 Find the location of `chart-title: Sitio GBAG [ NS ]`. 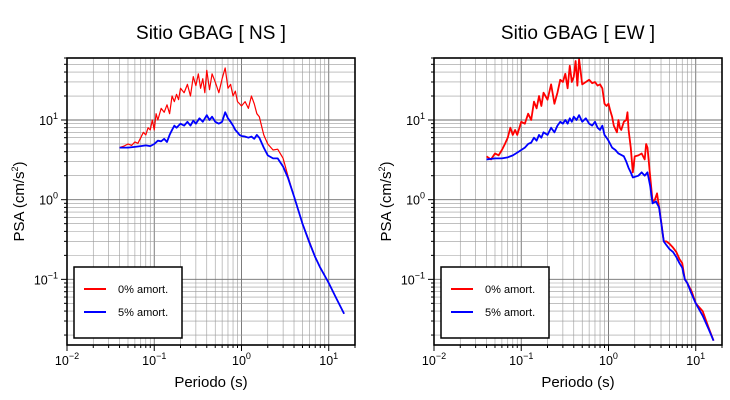

chart-title: Sitio GBAG [ NS ] is located at coordinates (211, 33).